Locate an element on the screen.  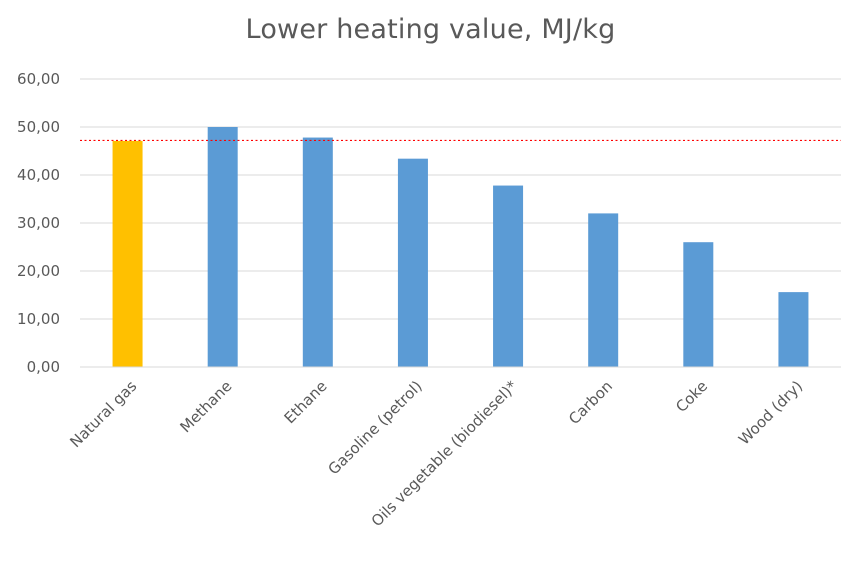
y-tick-label: 10,00 is located at coordinates (38, 319).